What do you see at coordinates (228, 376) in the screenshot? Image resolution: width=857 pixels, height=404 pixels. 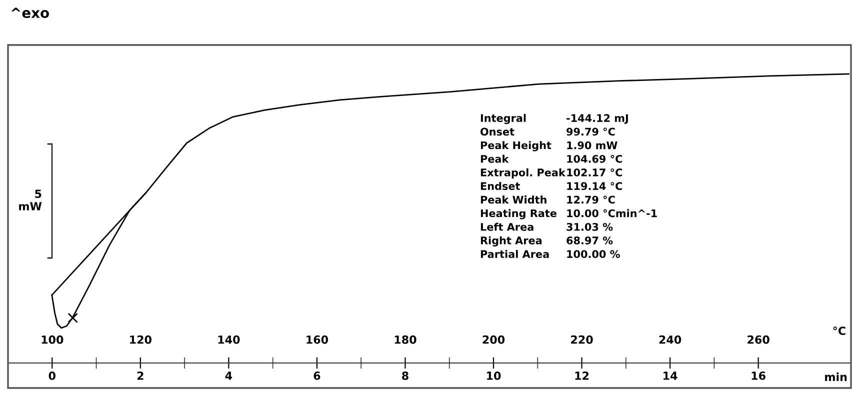 I see `x2-tick-label: 4` at bounding box center [228, 376].